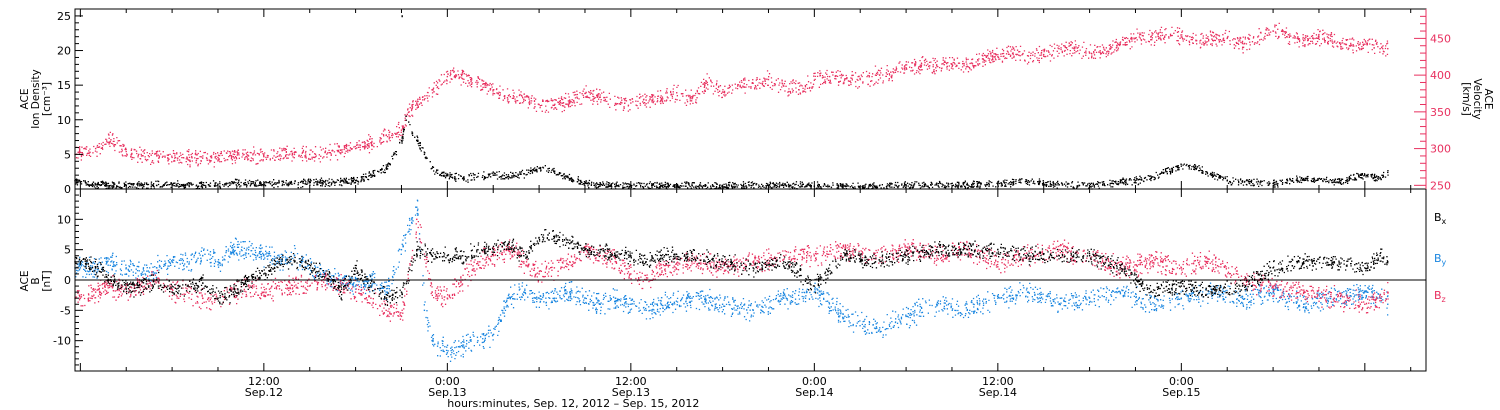  I want to click on b-tick-label: 10, so click(64, 219).